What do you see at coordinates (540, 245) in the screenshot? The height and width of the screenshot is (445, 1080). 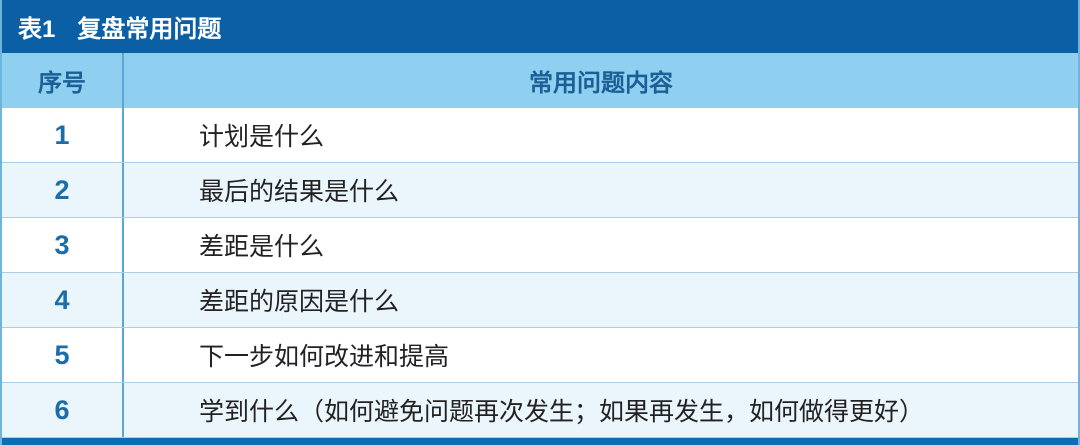 I see `table-row: 3 差距是什么` at bounding box center [540, 245].